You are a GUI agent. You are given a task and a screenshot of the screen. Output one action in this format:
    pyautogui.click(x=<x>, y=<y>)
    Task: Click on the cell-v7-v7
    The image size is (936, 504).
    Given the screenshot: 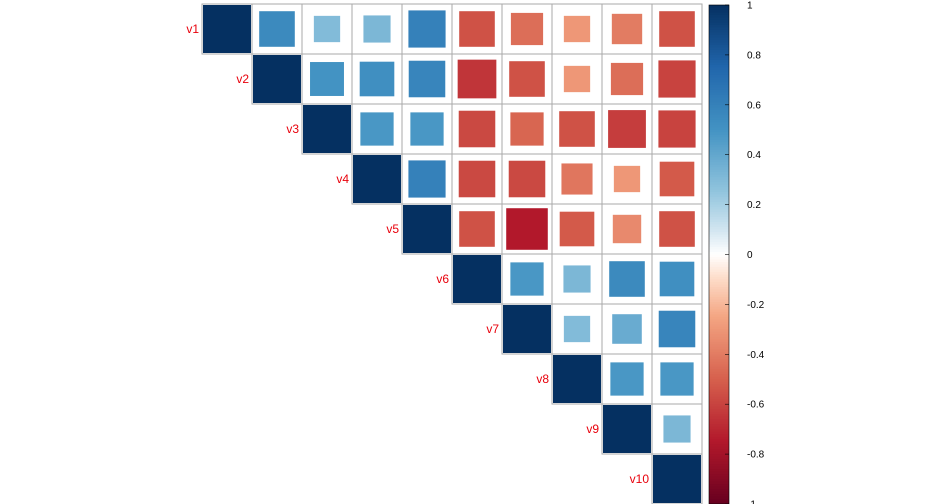 What is the action you would take?
    pyautogui.click(x=527, y=329)
    